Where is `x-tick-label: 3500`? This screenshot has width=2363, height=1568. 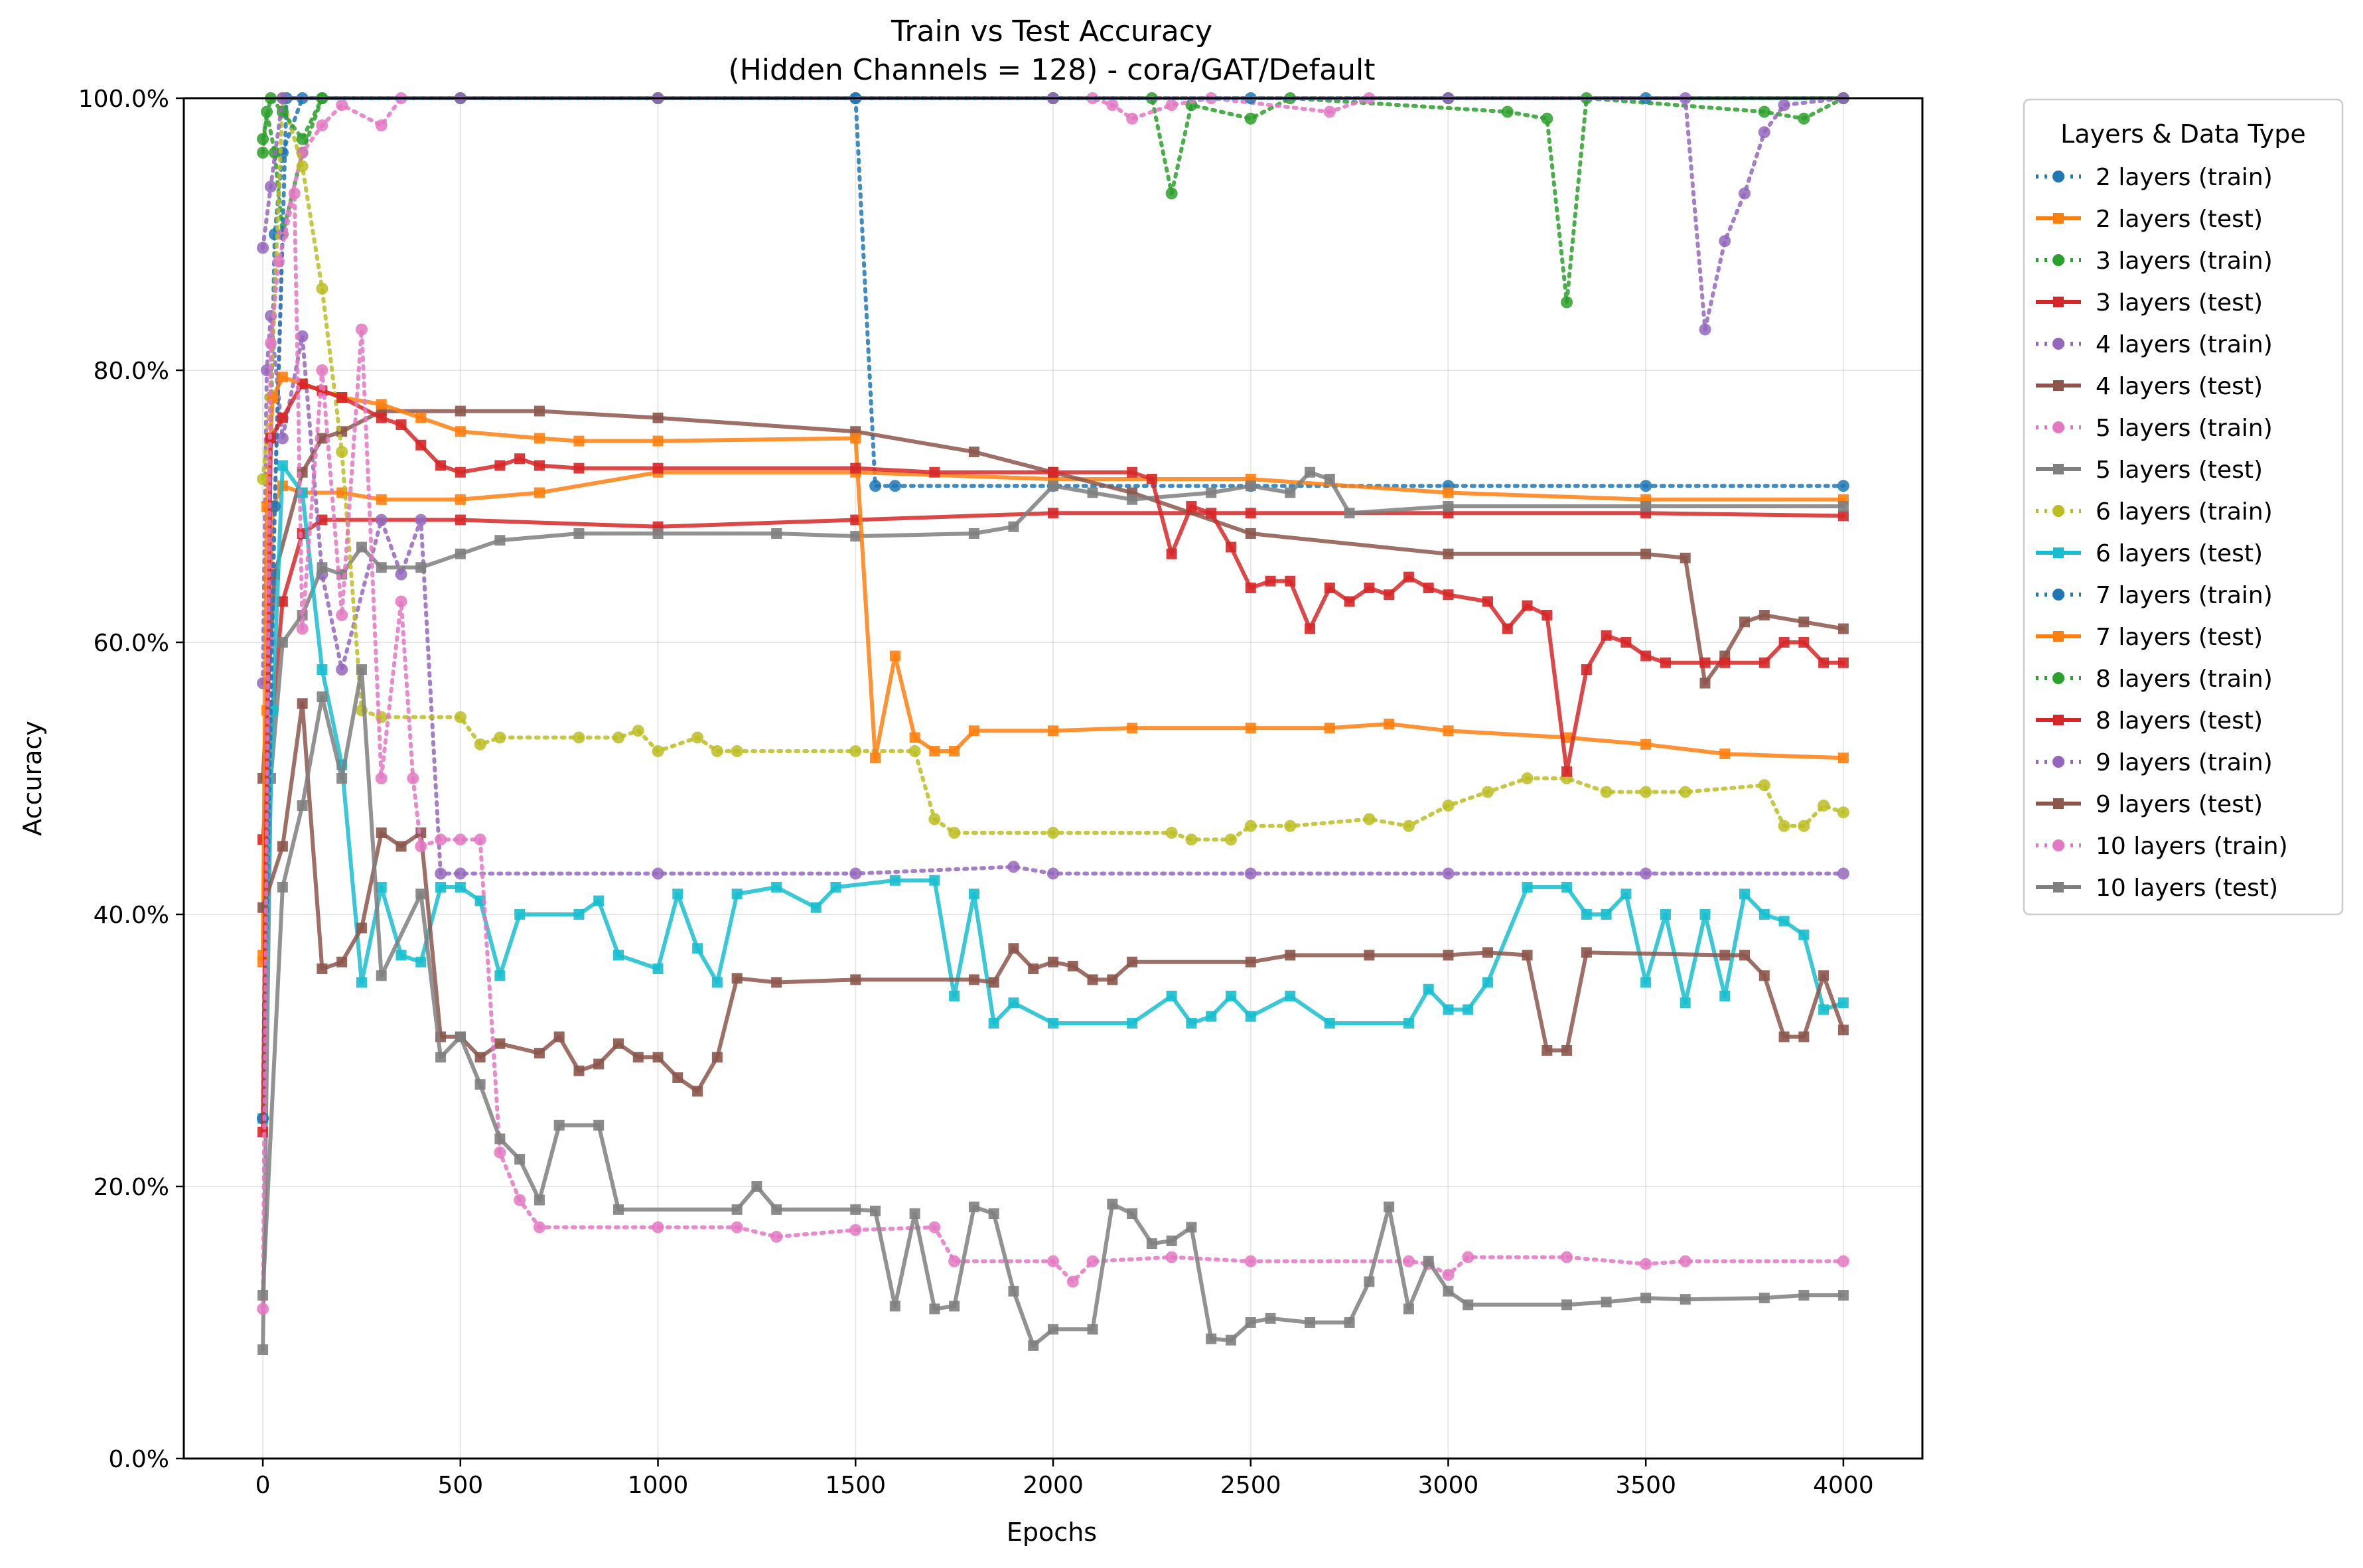 x-tick-label: 3500 is located at coordinates (1645, 1485).